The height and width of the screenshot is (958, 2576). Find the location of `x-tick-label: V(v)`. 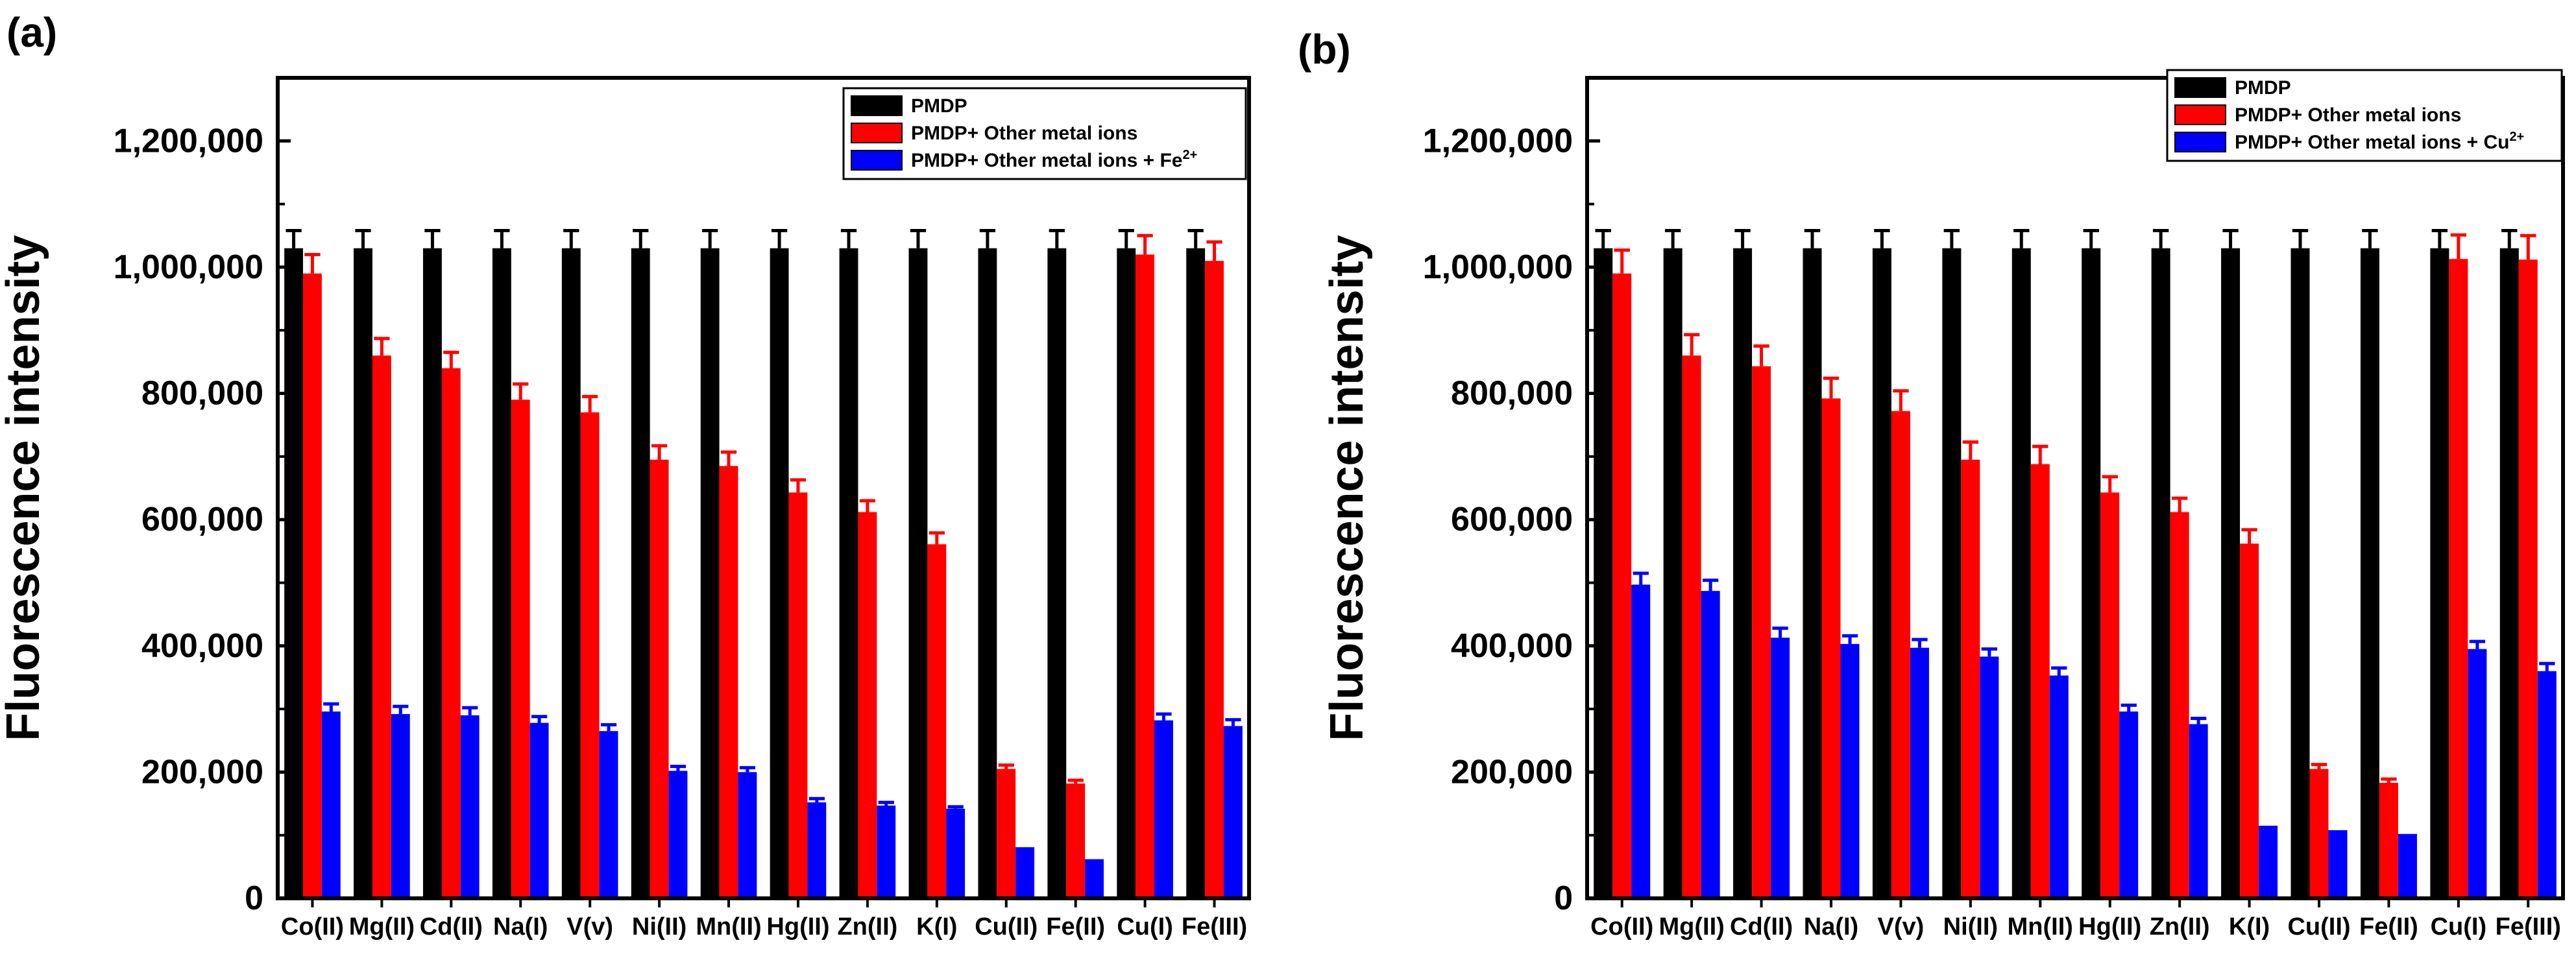

x-tick-label: V(v) is located at coordinates (589, 927).